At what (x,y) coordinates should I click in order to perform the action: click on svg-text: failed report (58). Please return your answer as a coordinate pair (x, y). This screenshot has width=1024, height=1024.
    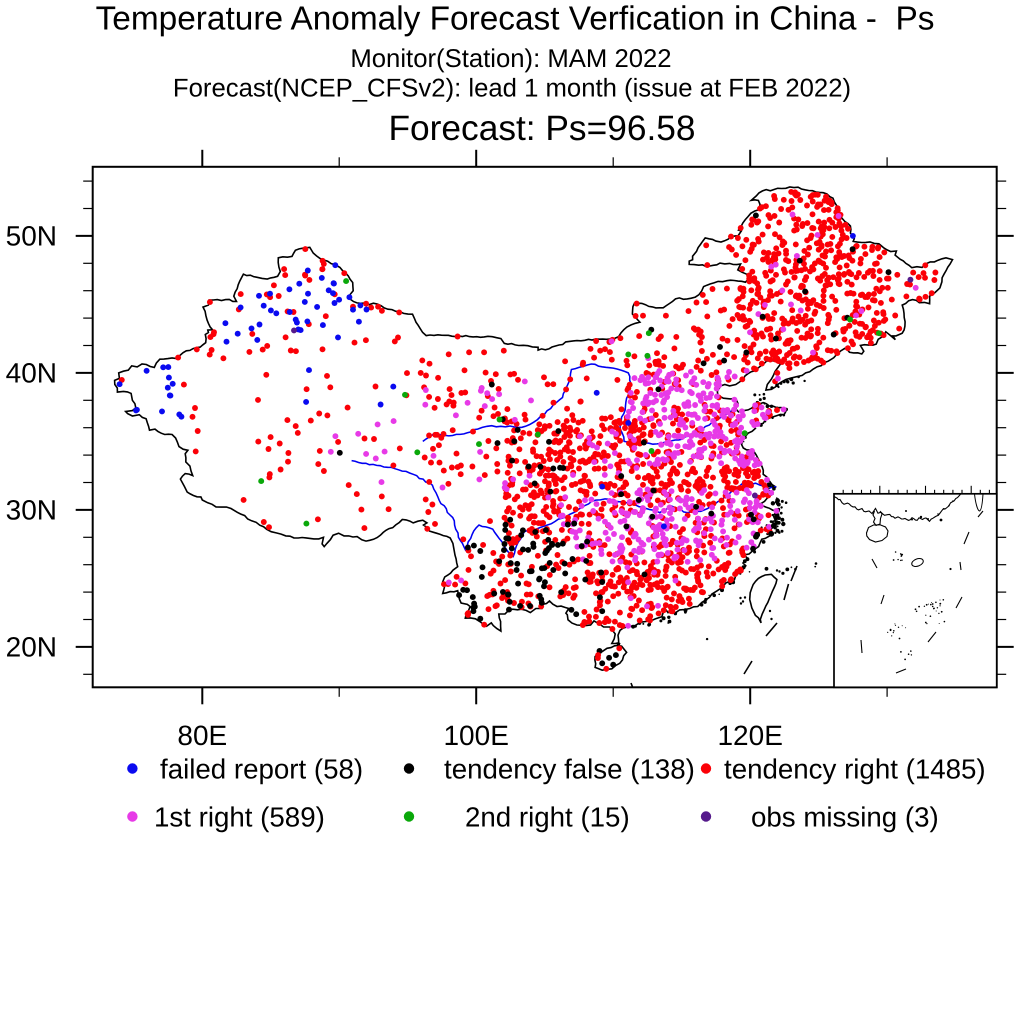
    Looking at the image, I should click on (261, 769).